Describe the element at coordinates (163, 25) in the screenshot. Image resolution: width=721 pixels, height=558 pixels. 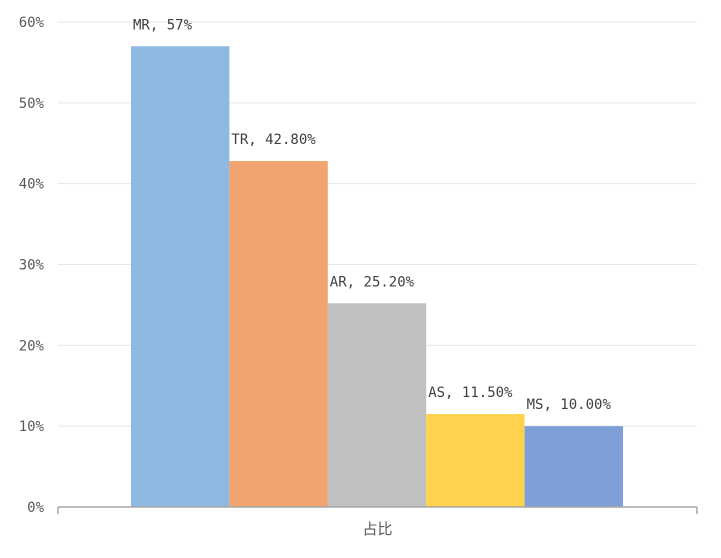
I see `data-label-mr: MR, 57%` at that location.